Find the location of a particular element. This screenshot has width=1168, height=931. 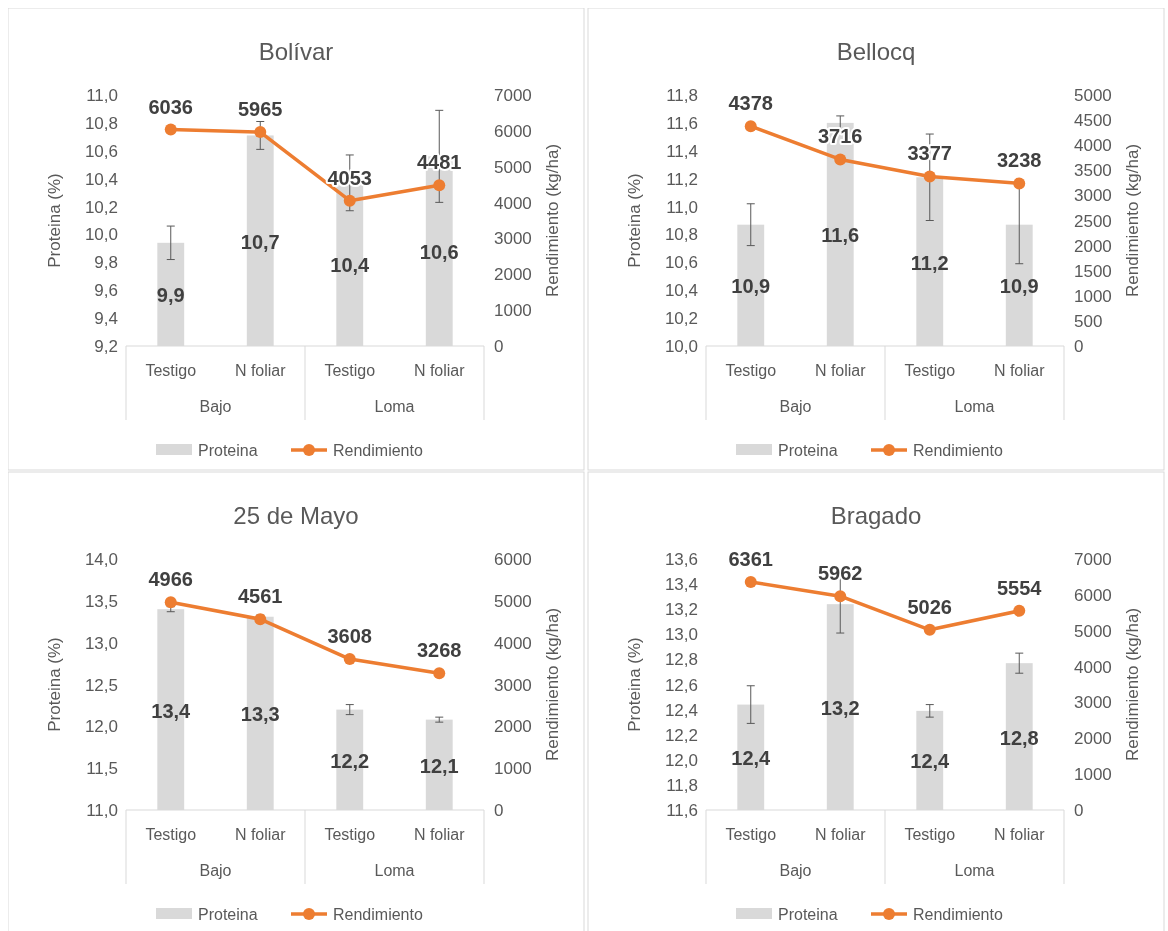

data-label: 13,4 is located at coordinates (171, 710).